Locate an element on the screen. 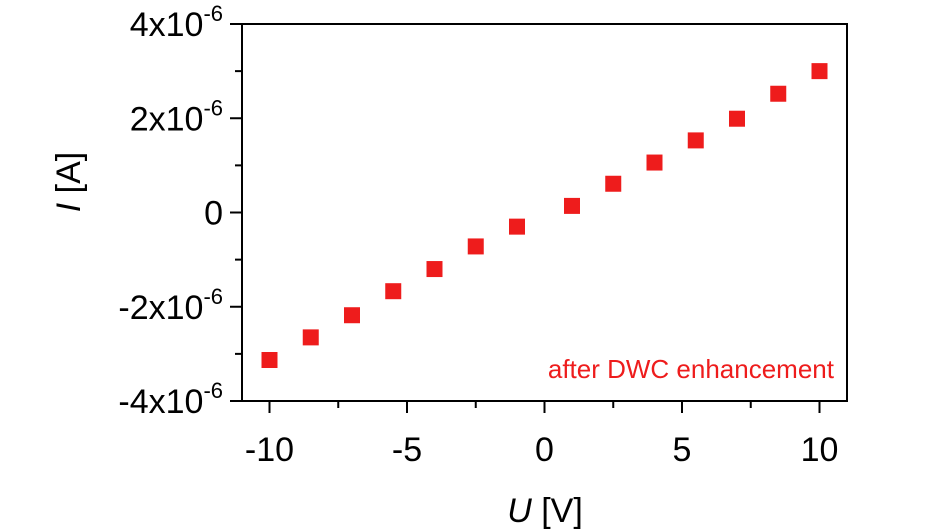 The width and height of the screenshot is (945, 531). x-tick-label: -10 is located at coordinates (269, 450).